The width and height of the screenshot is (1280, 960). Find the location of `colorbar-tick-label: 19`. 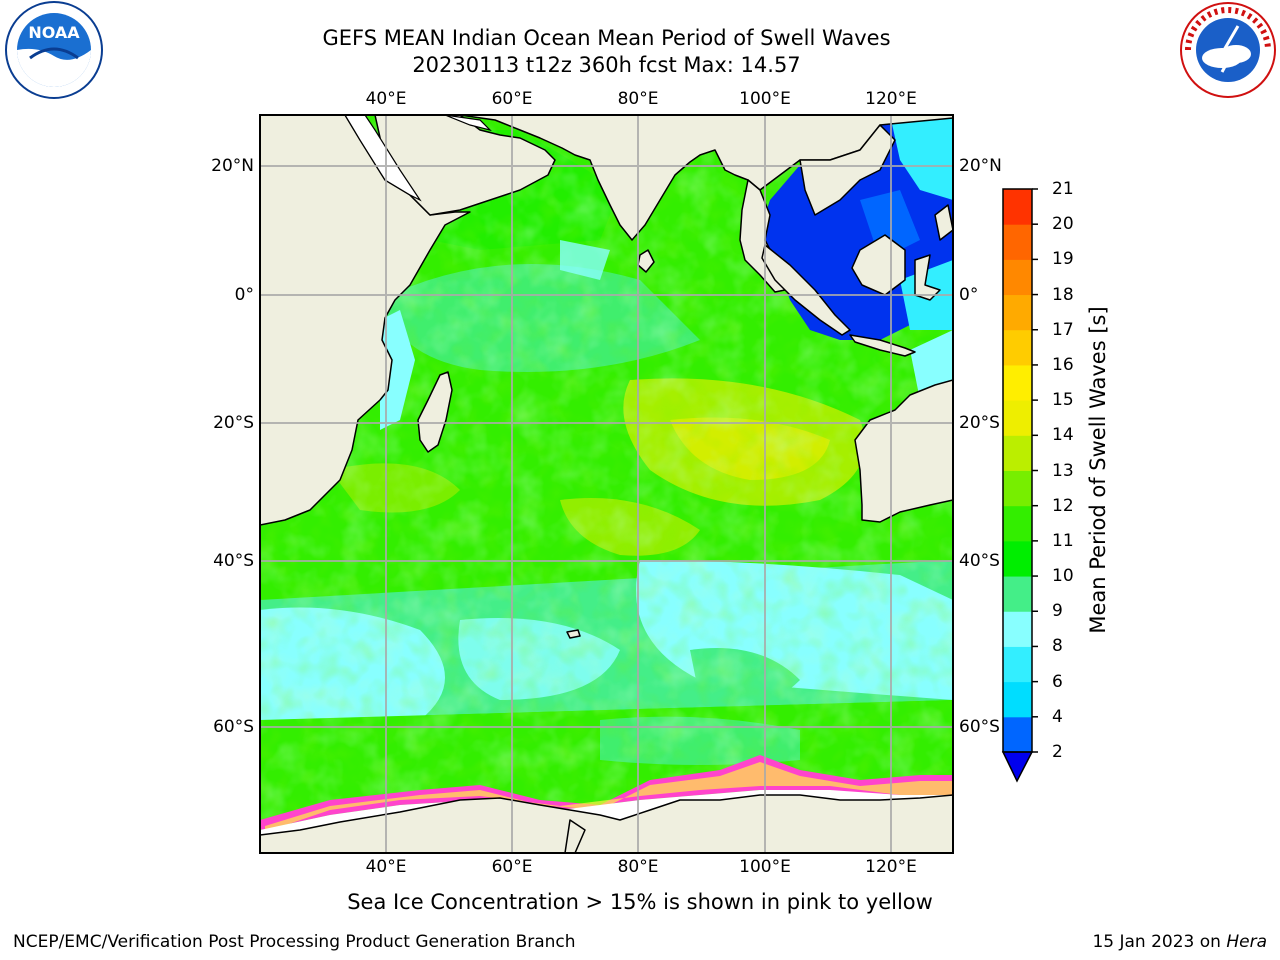

colorbar-tick-label: 19 is located at coordinates (1063, 259).